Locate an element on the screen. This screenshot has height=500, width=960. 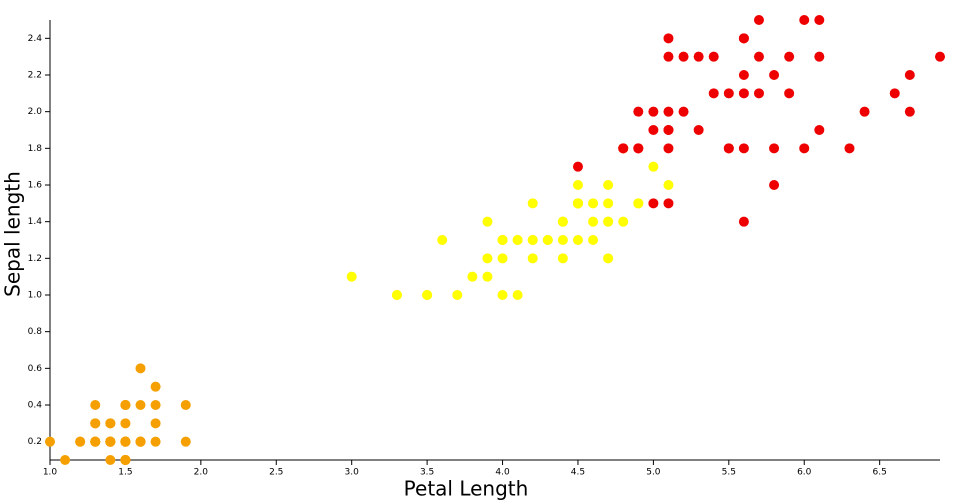
x-tick-label: 4.0 is located at coordinates (502, 473).